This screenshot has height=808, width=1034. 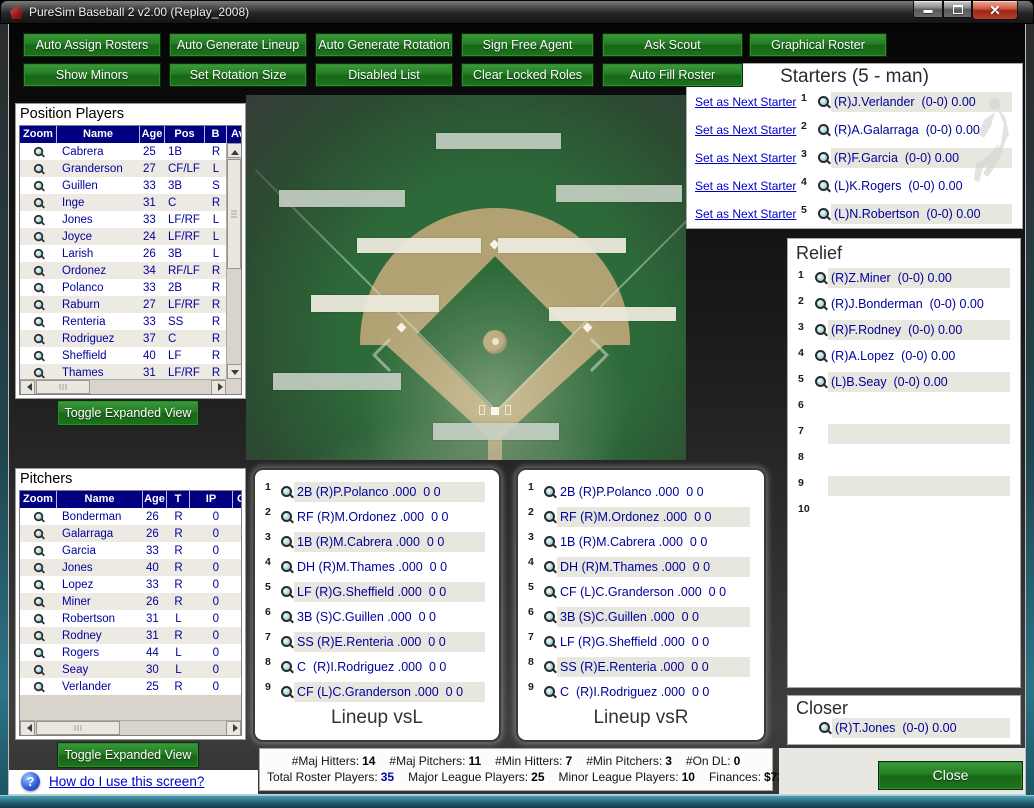 I want to click on position-slot-lf, so click(x=342, y=198).